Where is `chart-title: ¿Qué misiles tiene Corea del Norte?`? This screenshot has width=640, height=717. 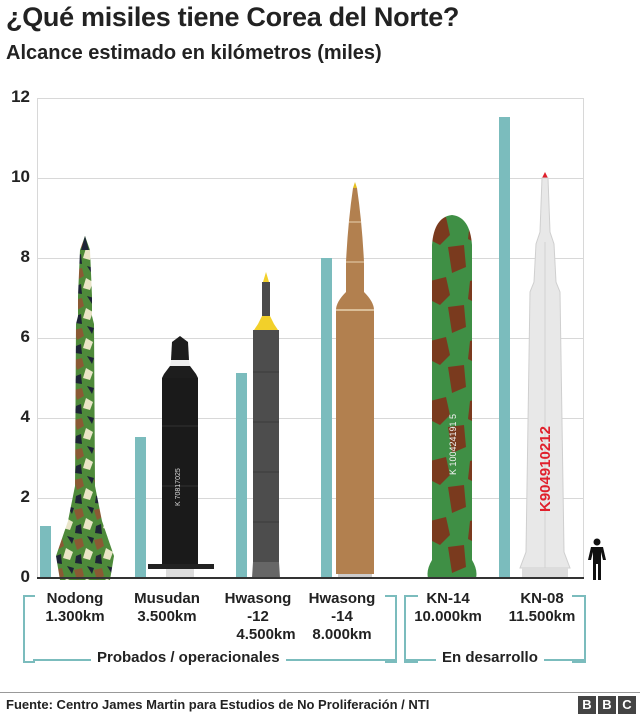
chart-title: ¿Qué misiles tiene Corea del Norte? is located at coordinates (233, 17).